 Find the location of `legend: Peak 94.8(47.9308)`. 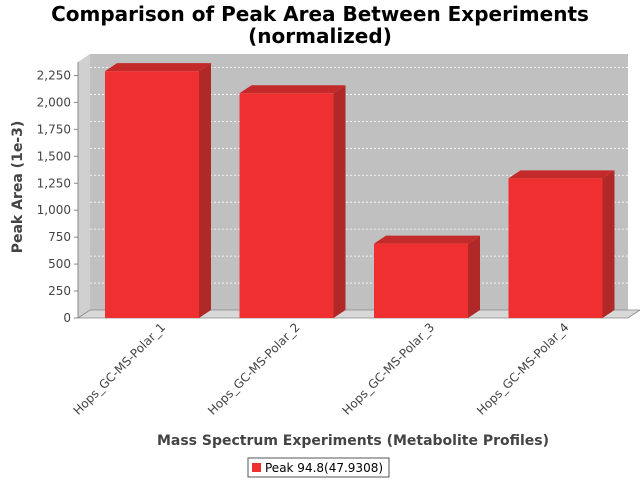

legend: Peak 94.8(47.9308) is located at coordinates (318, 467).